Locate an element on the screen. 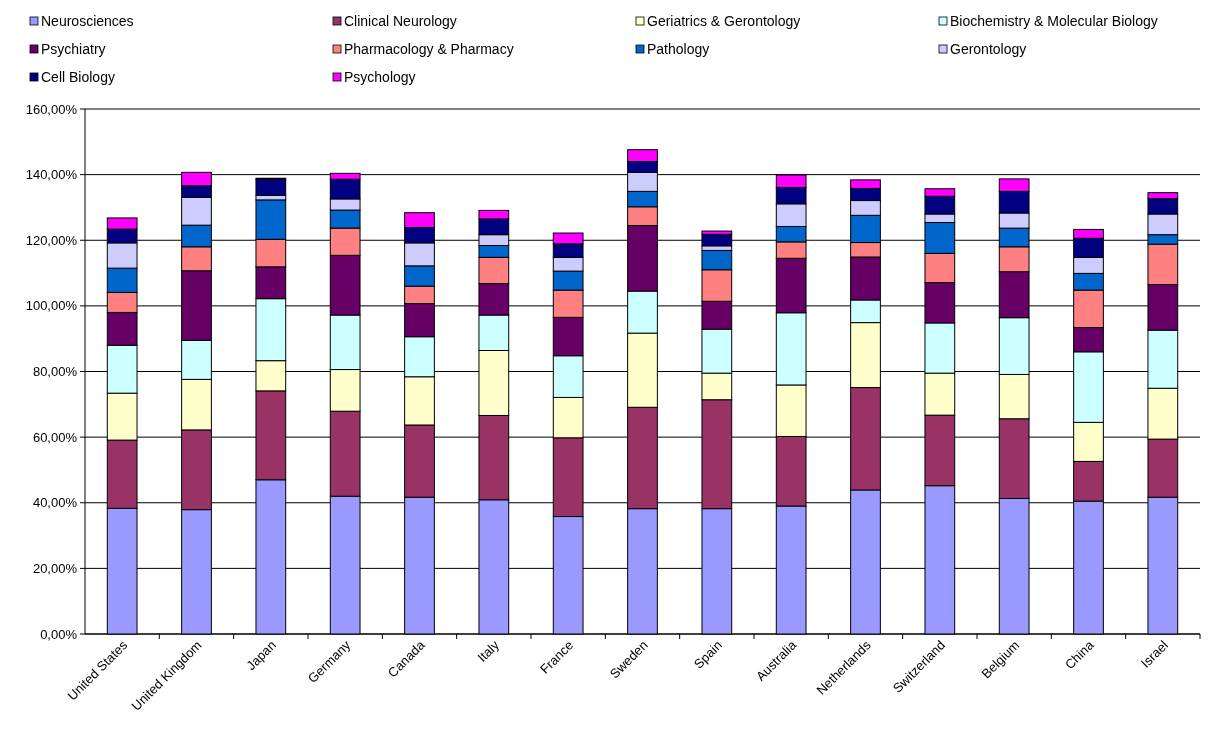 The width and height of the screenshot is (1208, 733). legend-label: Gerontology is located at coordinates (988, 49).